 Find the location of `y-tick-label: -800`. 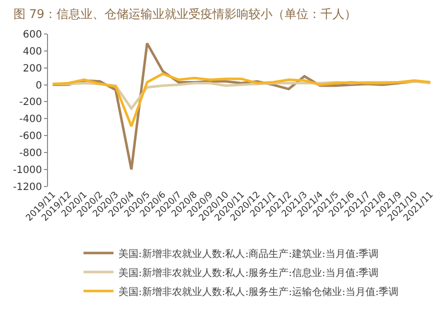

y-tick-label: -800 is located at coordinates (30, 153).